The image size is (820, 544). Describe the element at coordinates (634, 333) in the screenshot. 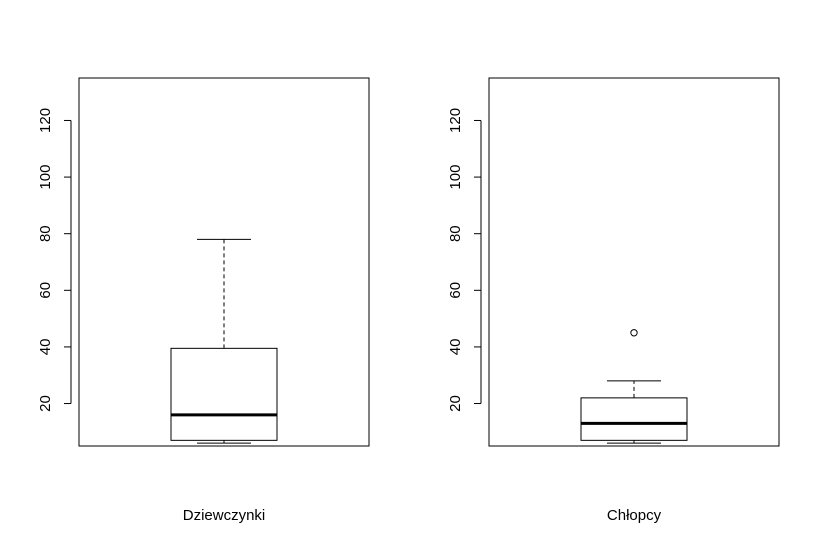

I see `outlier-point` at that location.